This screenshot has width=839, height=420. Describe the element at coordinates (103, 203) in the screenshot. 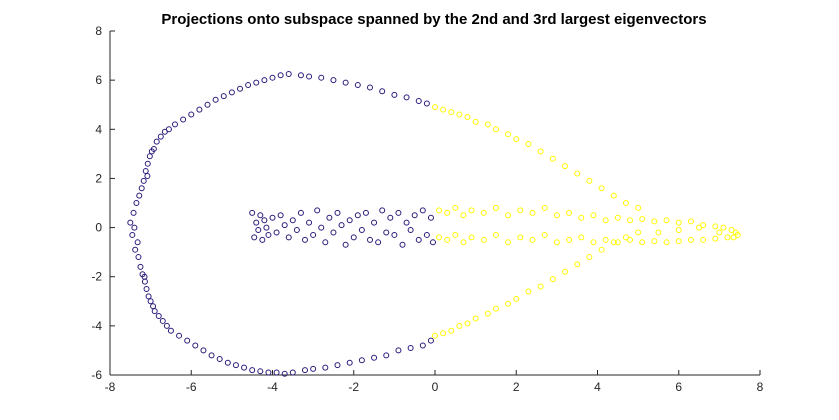

I see `y-axis-ticks: -6 -4 -2 0 2 4 6 8` at that location.